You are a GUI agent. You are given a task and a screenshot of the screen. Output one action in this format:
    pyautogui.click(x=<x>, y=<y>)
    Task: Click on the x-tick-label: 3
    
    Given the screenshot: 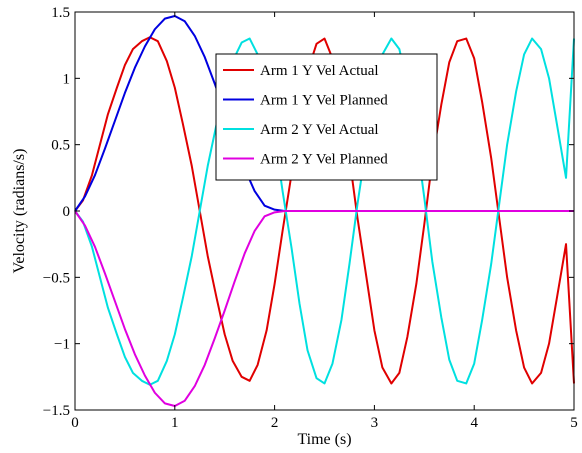 What is the action you would take?
    pyautogui.click(x=375, y=423)
    